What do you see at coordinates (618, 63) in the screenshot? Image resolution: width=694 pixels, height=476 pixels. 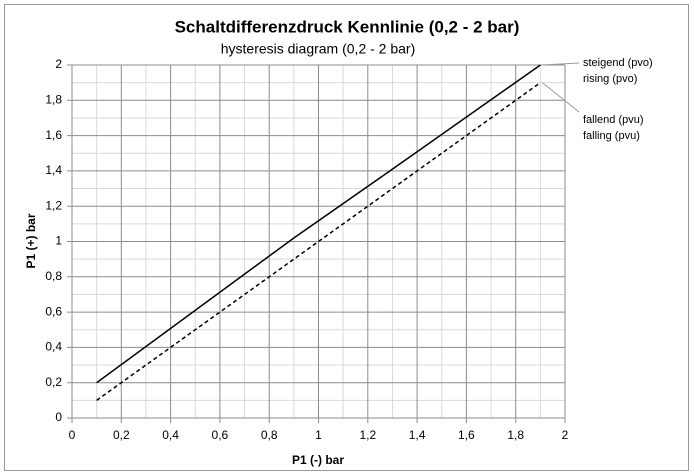 I see `annotation: steigend (pvo)` at bounding box center [618, 63].